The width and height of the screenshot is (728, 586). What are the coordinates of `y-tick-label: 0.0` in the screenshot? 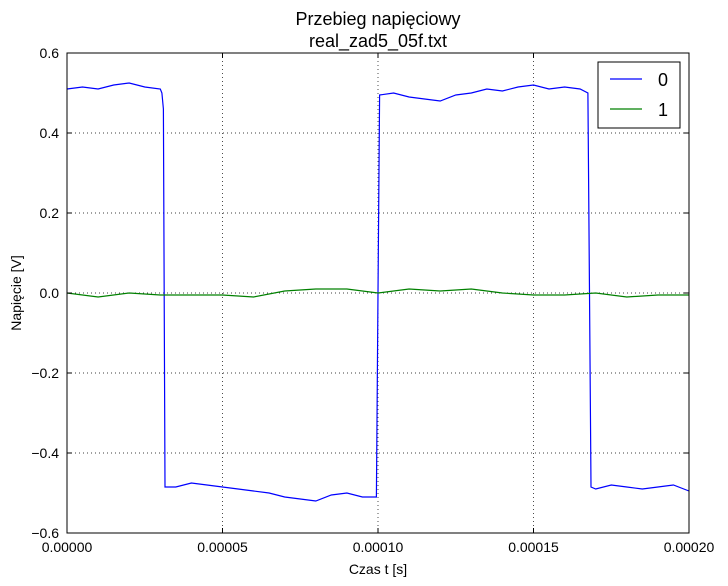 It's located at (50, 293).